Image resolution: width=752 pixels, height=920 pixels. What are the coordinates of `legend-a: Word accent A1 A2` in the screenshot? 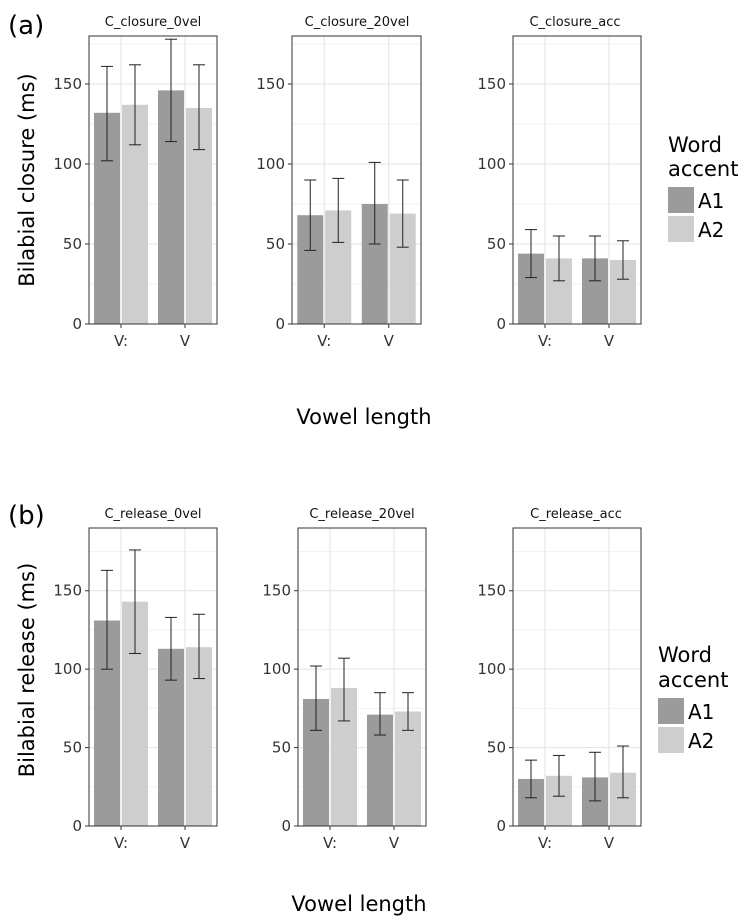 It's located at (703, 187).